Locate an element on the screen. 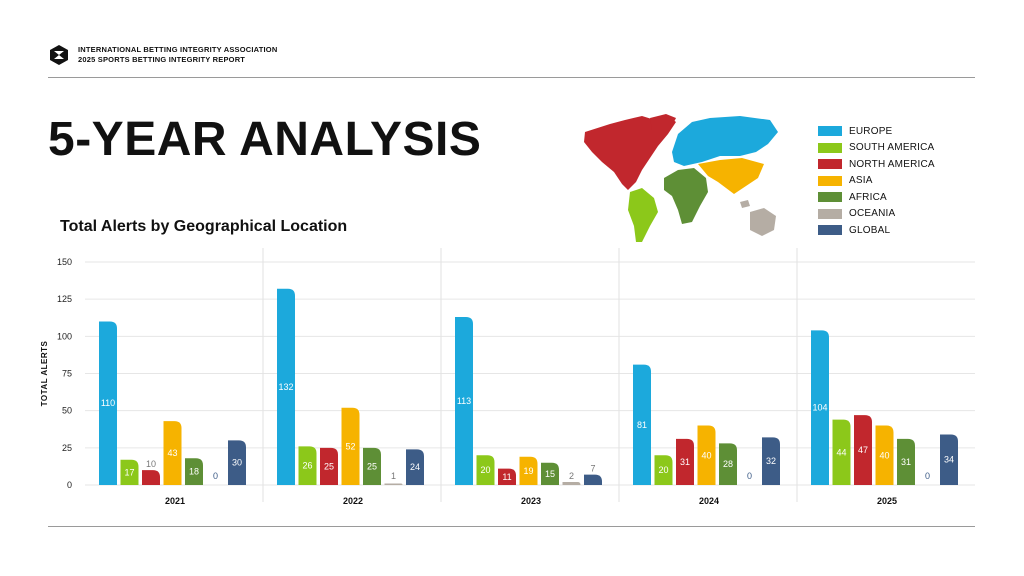 The image size is (1024, 576). bar-value-label: 44 is located at coordinates (841, 452).